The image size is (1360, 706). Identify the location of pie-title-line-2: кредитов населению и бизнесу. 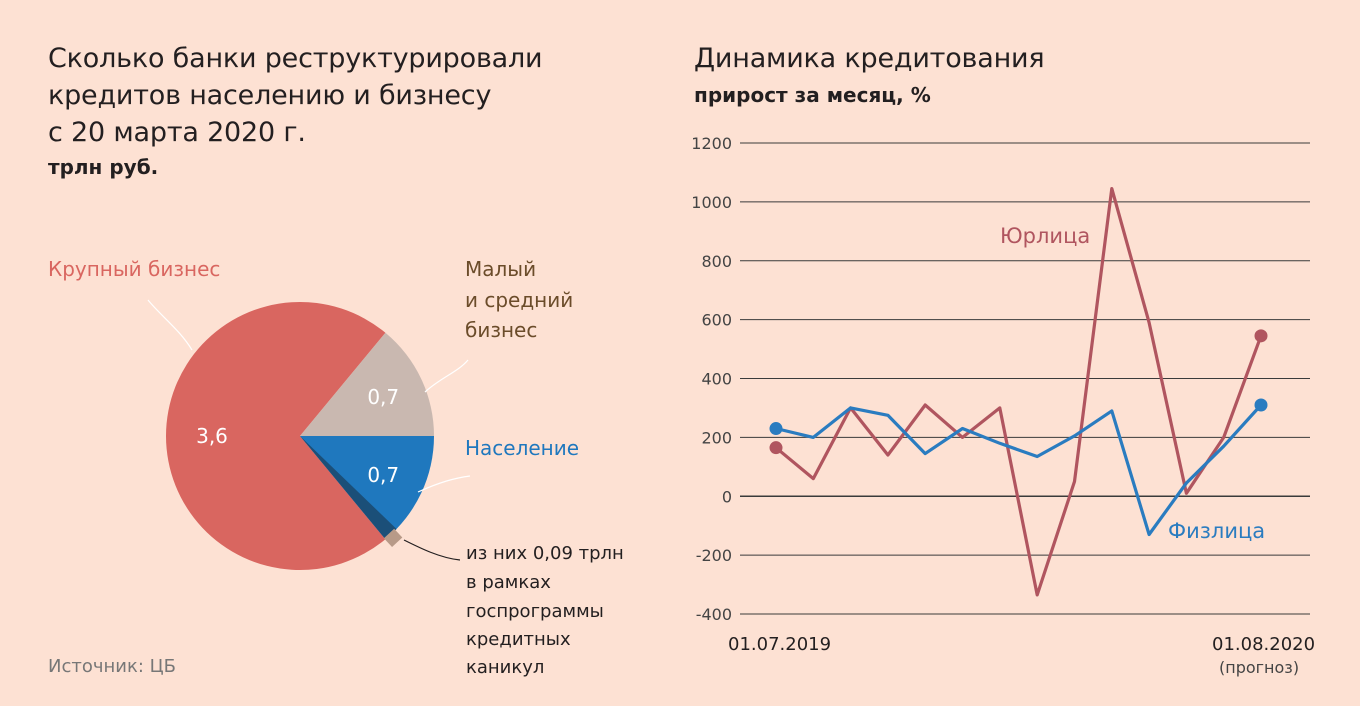
(270, 95).